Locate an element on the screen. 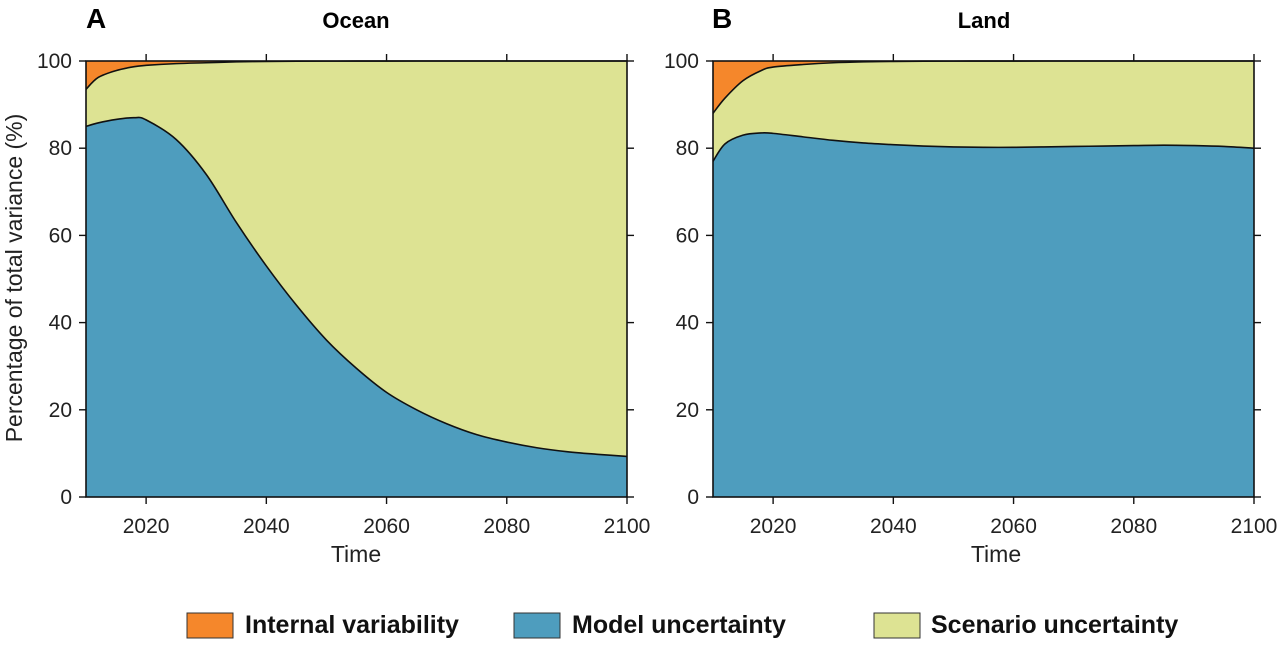 The width and height of the screenshot is (1280, 646). y-axis-label: Percentage of total variance (%) is located at coordinates (14, 278).